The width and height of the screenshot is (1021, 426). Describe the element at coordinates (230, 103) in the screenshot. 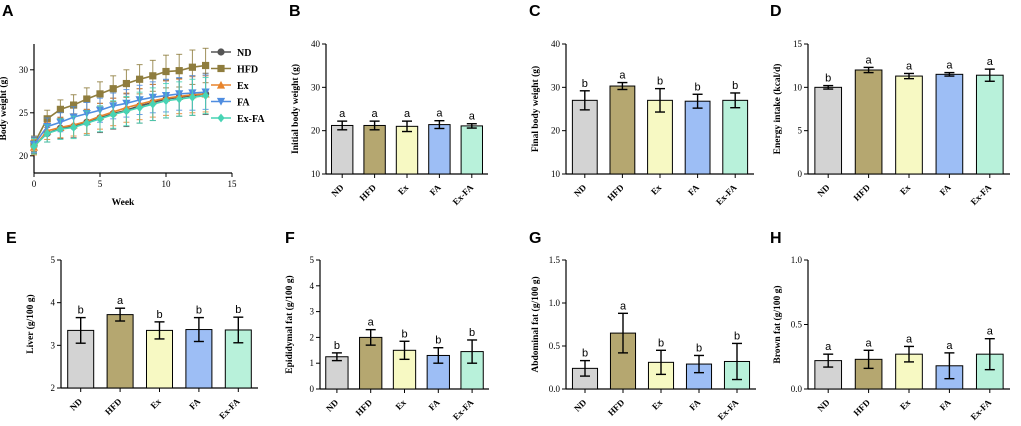

I see `legend-item-fa: FA` at that location.